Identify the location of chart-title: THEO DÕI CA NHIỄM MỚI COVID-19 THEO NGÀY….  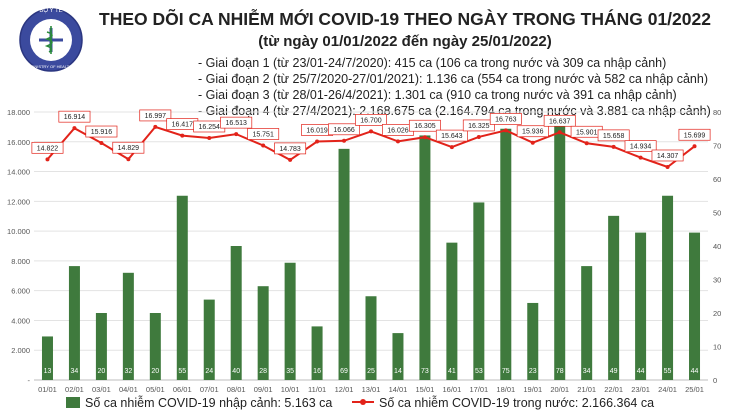
(405, 19).